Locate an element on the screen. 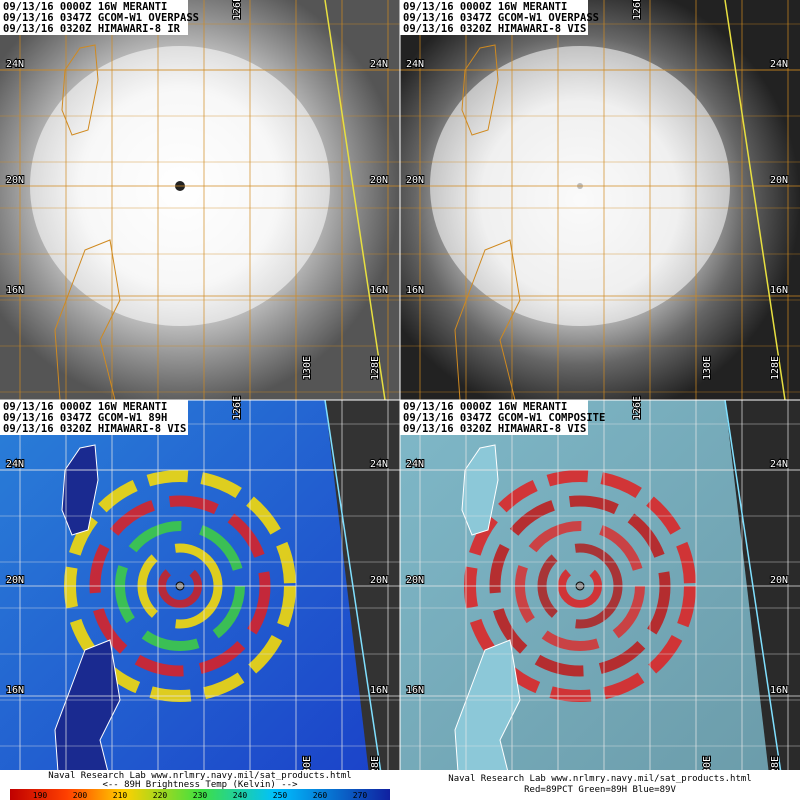 Image resolution: width=800 pixels, height=800 pixels. colorbar-label: 240 is located at coordinates (240, 795).